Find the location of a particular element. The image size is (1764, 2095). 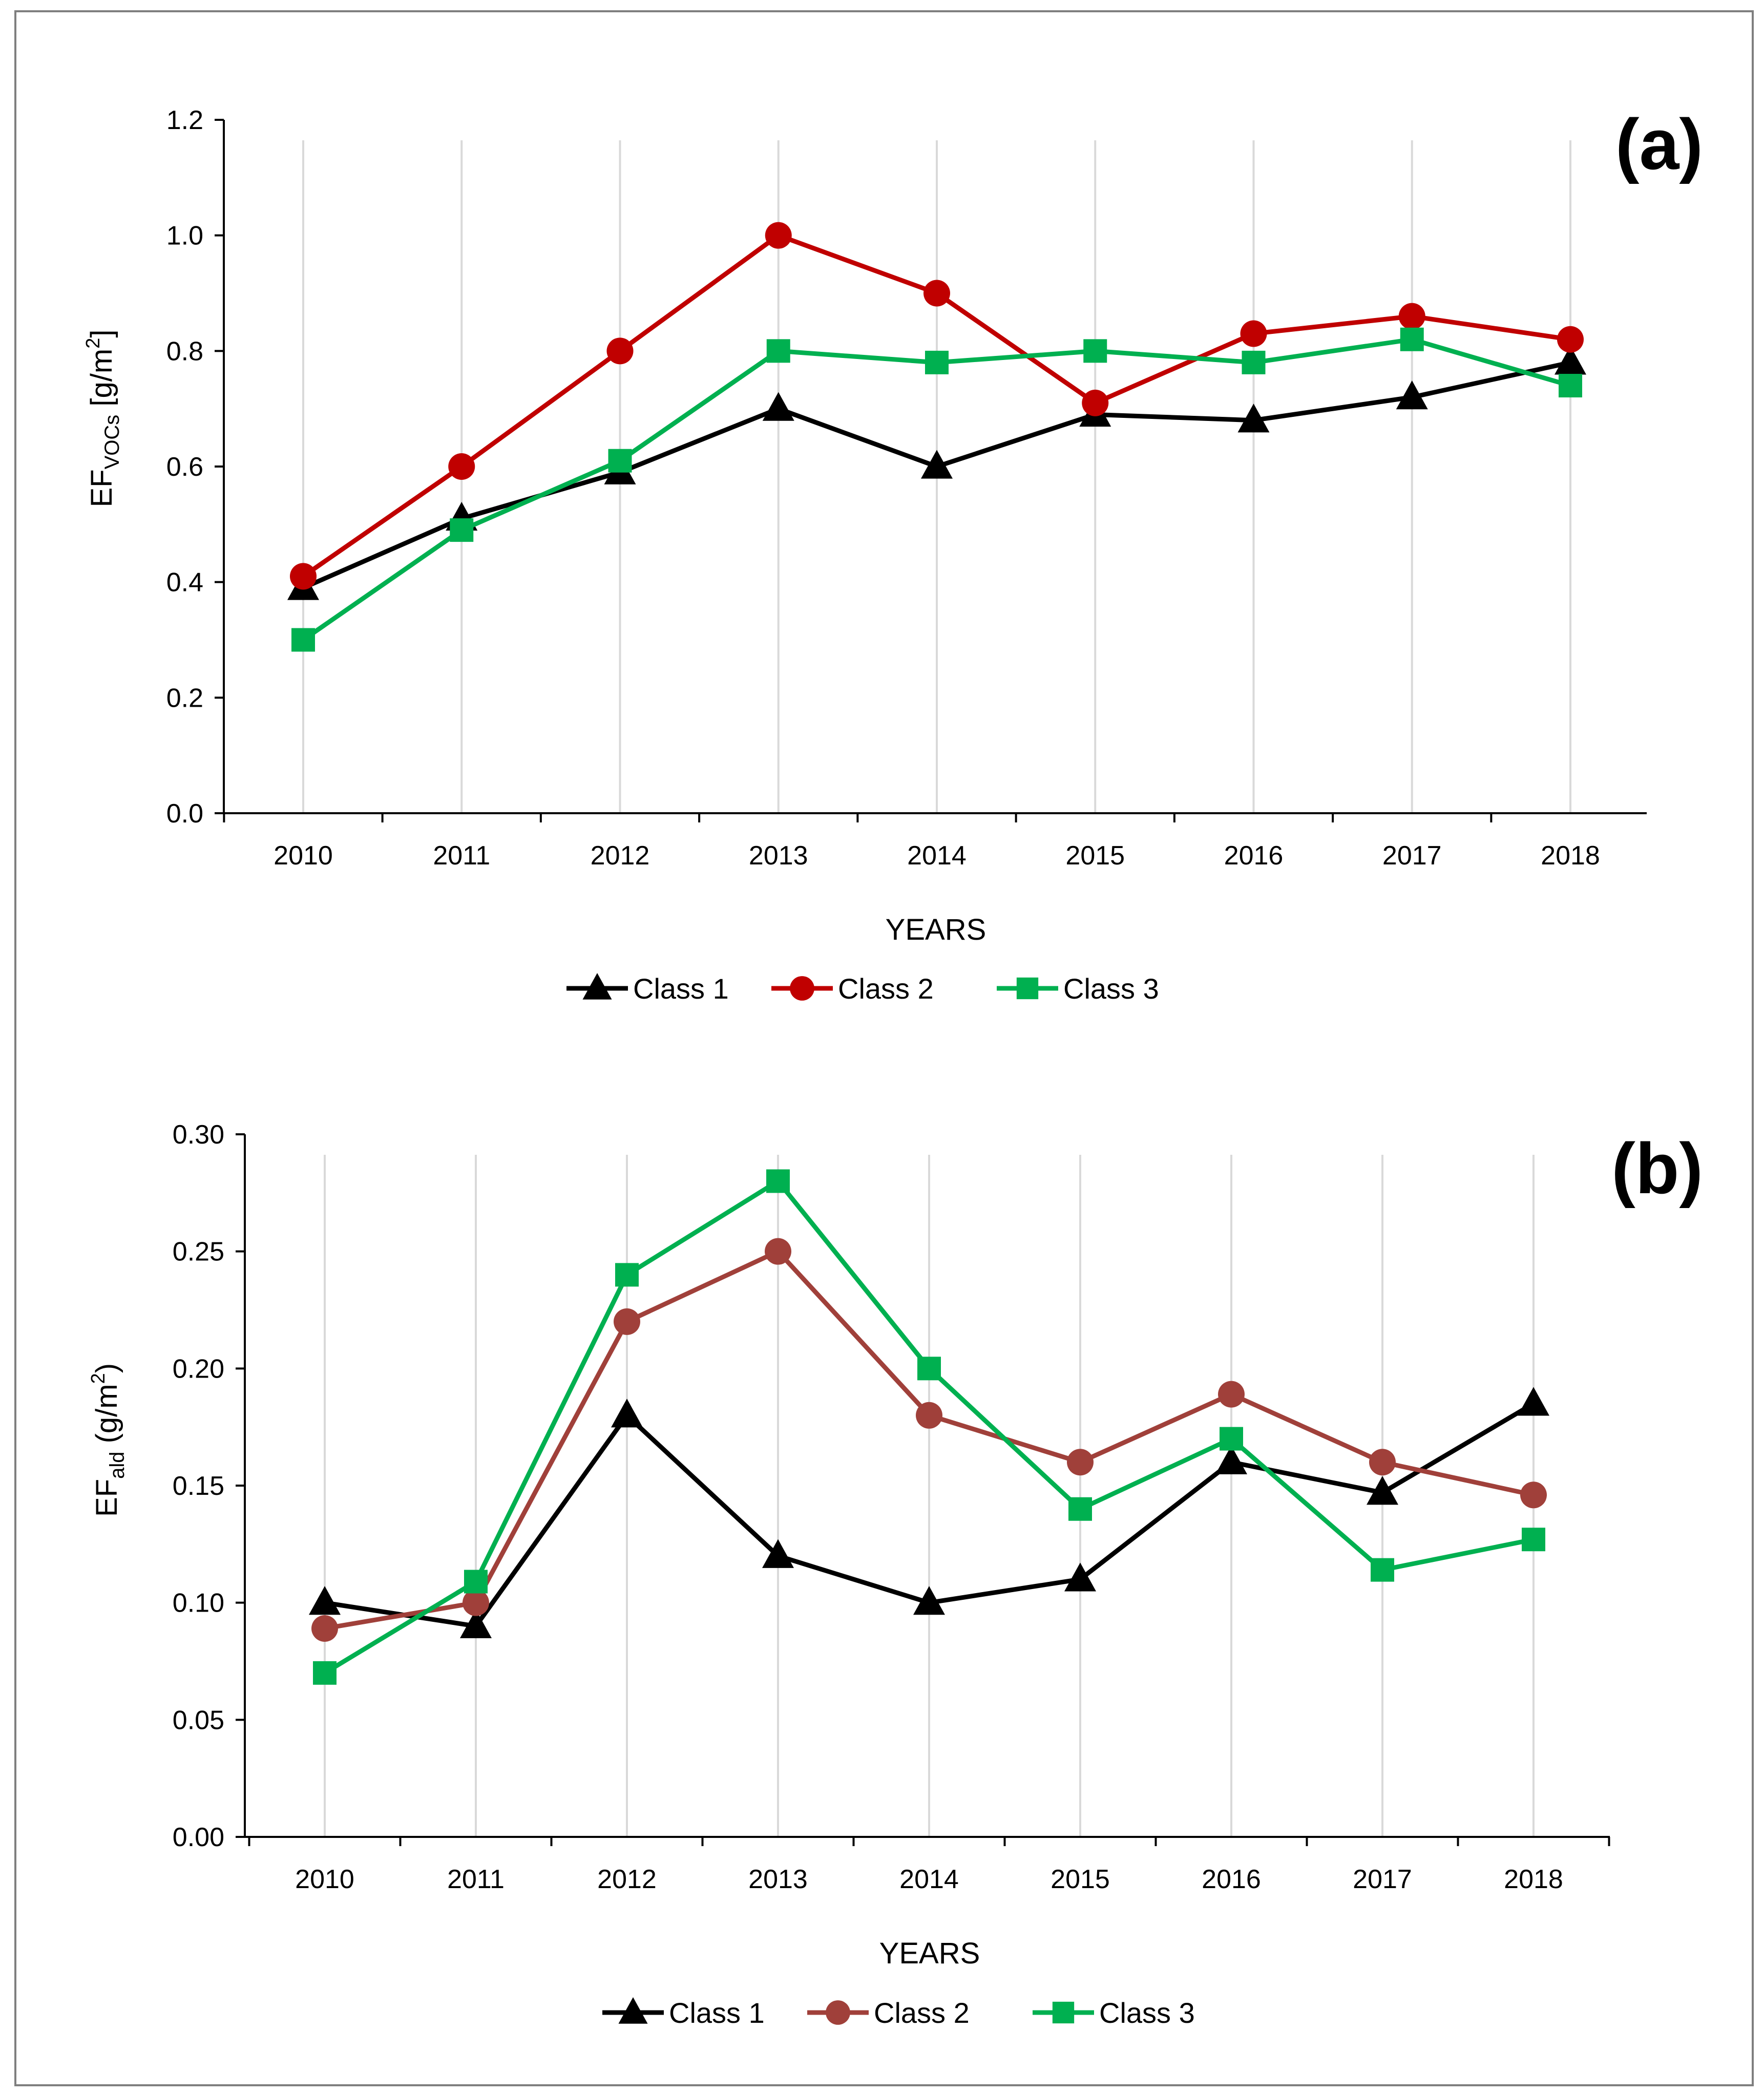

chart-b-y-tick-label: 0.00 is located at coordinates (198, 1837).